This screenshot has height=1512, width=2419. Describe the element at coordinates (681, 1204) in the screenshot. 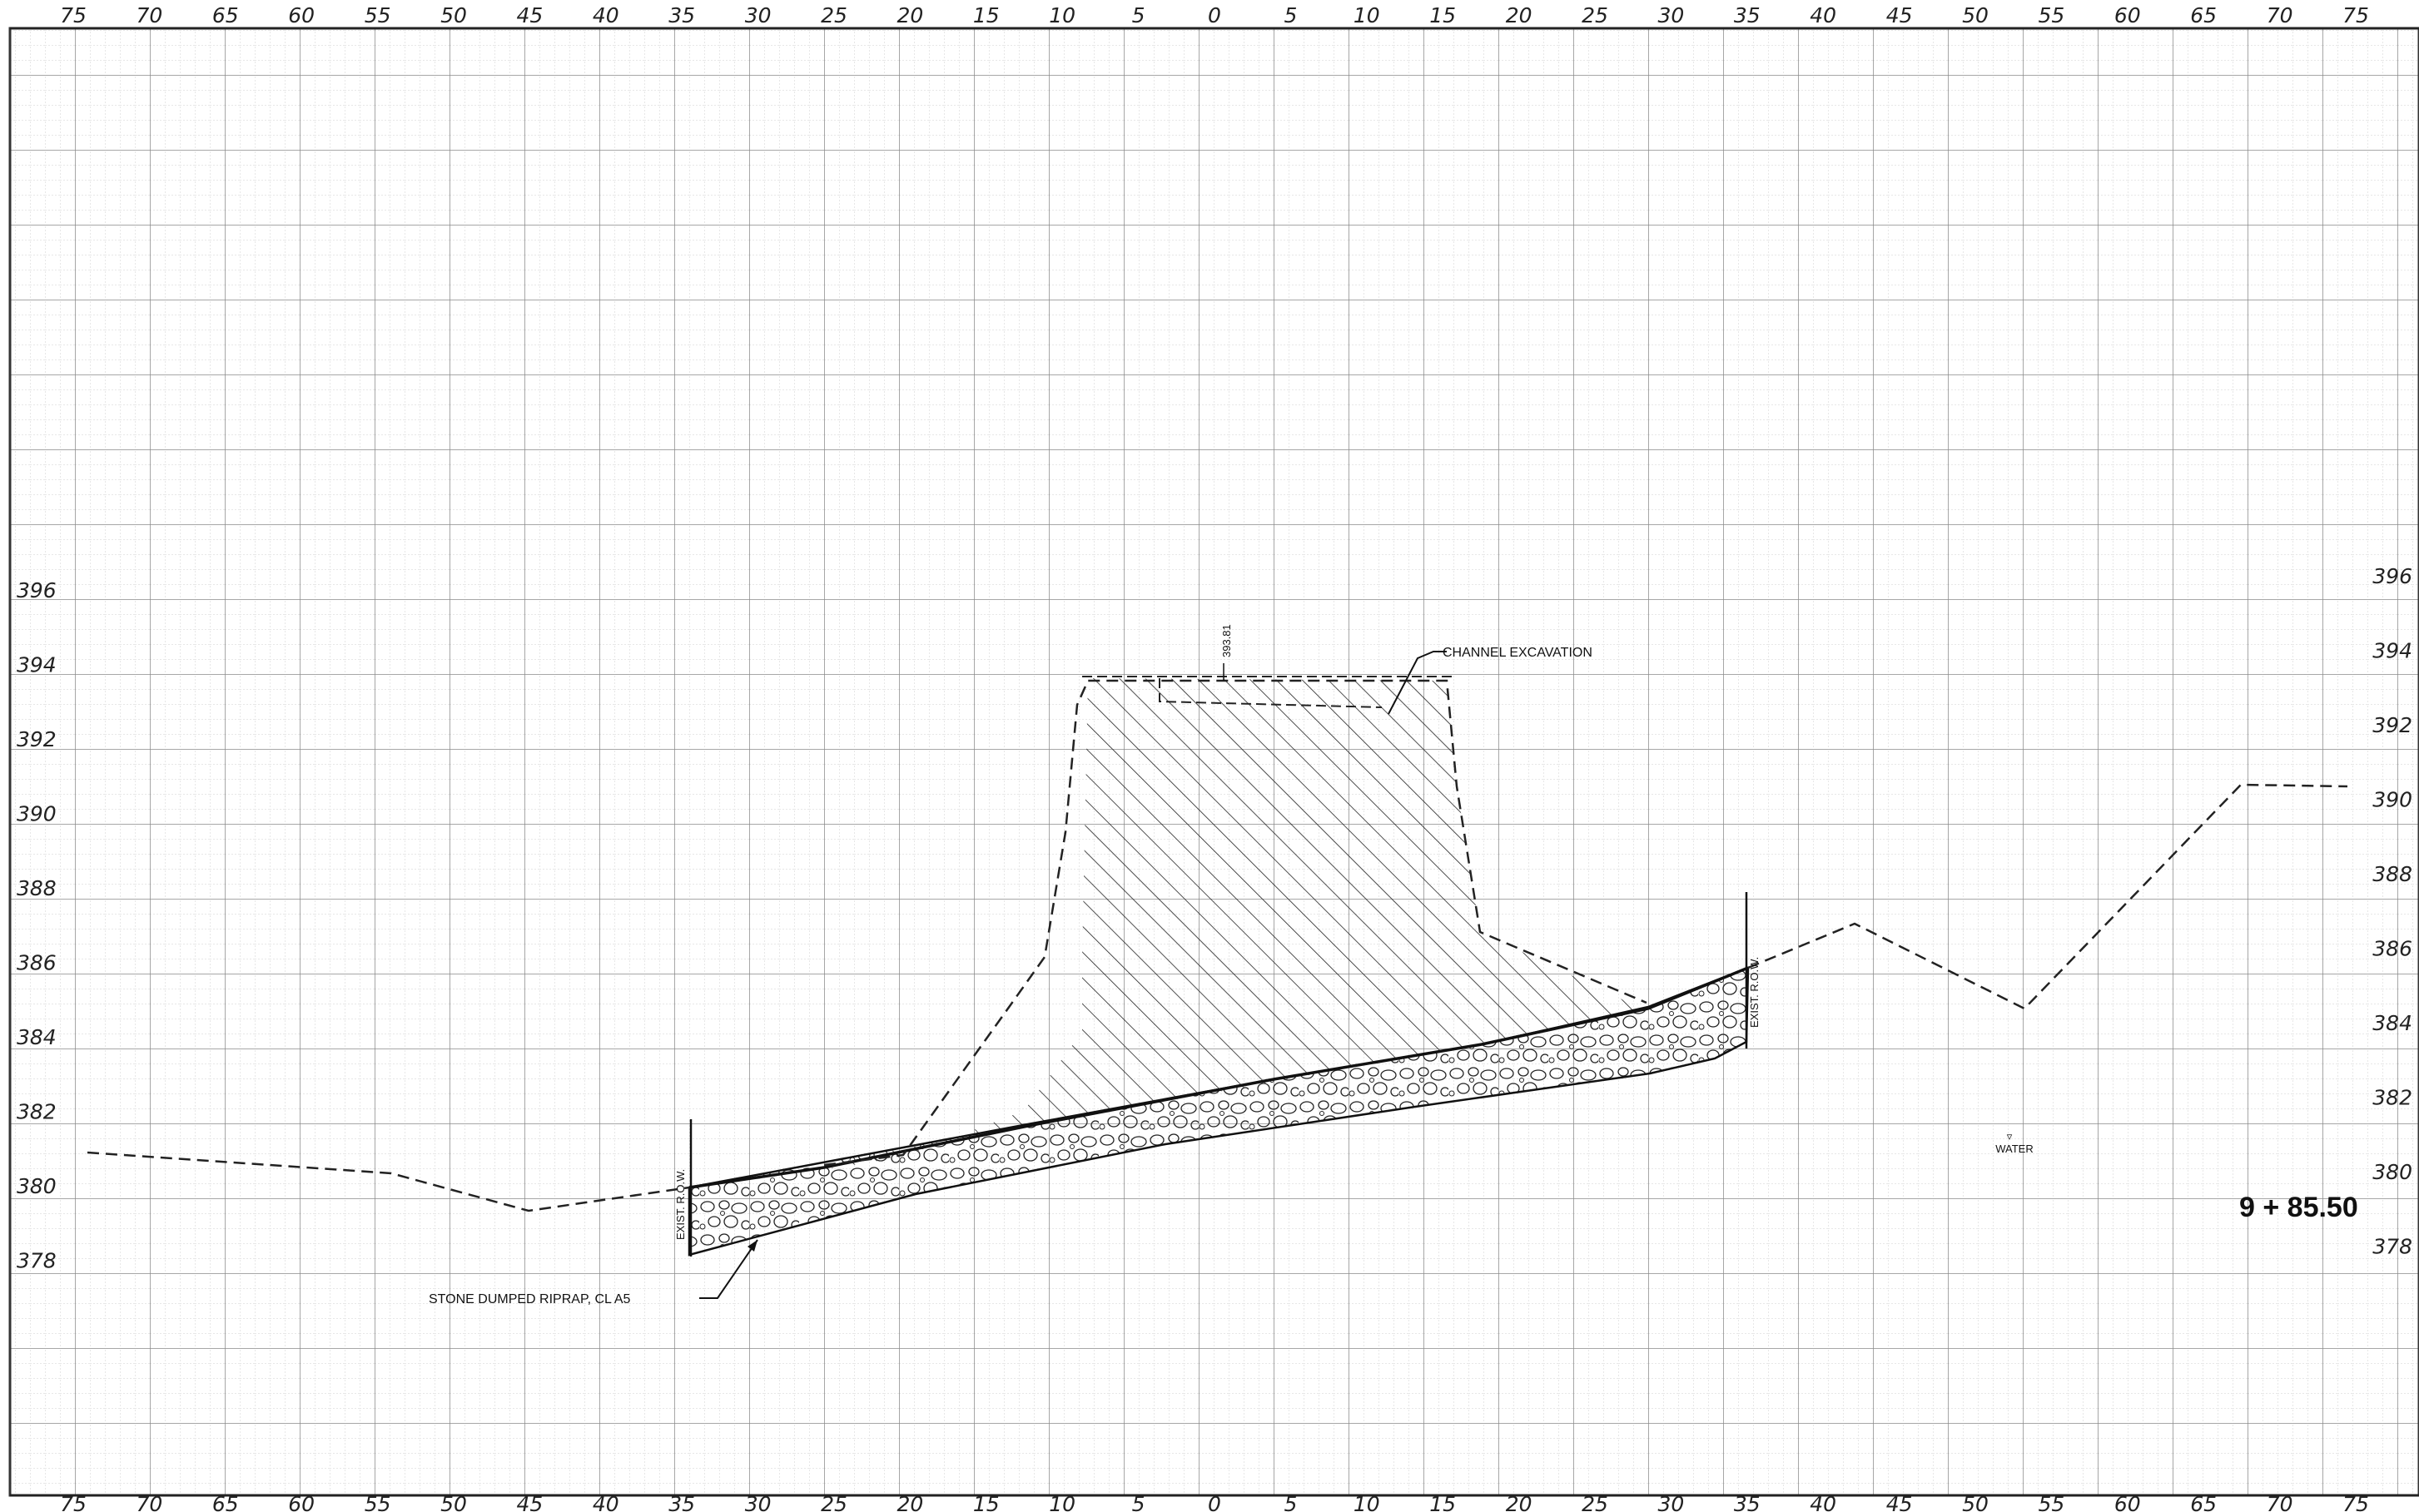

I see `row-left-label: EXIST. R.O.W.` at that location.